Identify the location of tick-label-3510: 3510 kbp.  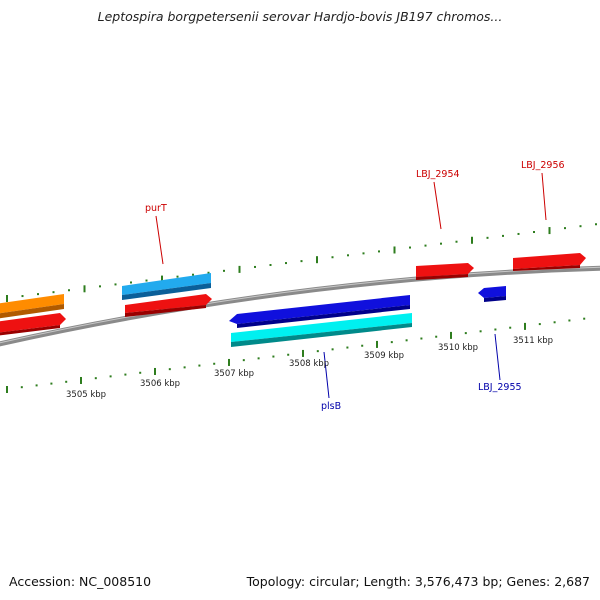
(458, 348).